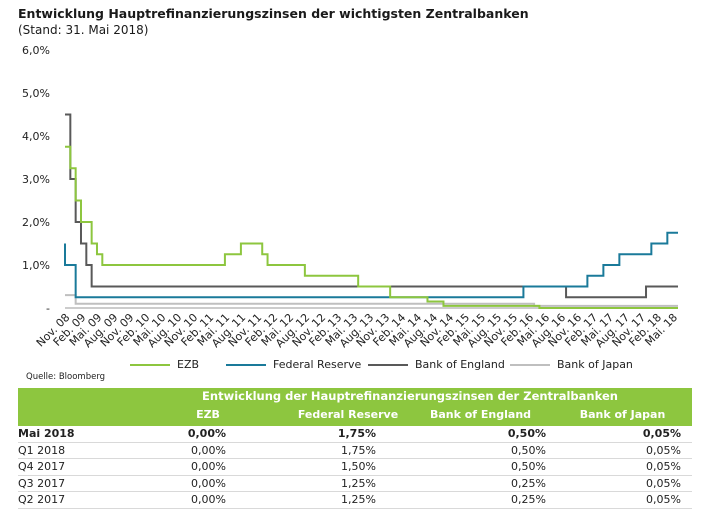 This screenshot has height=513, width=710. What do you see at coordinates (36, 179) in the screenshot?
I see `y-tick-label: 3,0%` at bounding box center [36, 179].